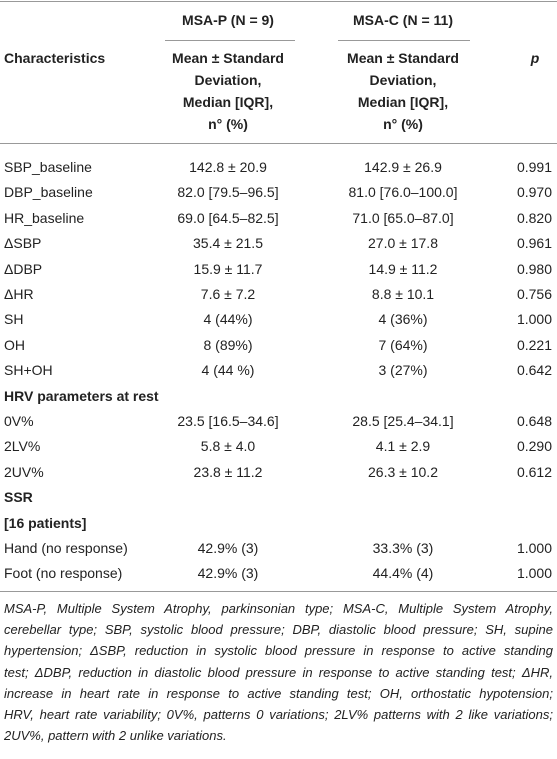  What do you see at coordinates (228, 319) in the screenshot?
I see `cell: 4 (44%)` at bounding box center [228, 319].